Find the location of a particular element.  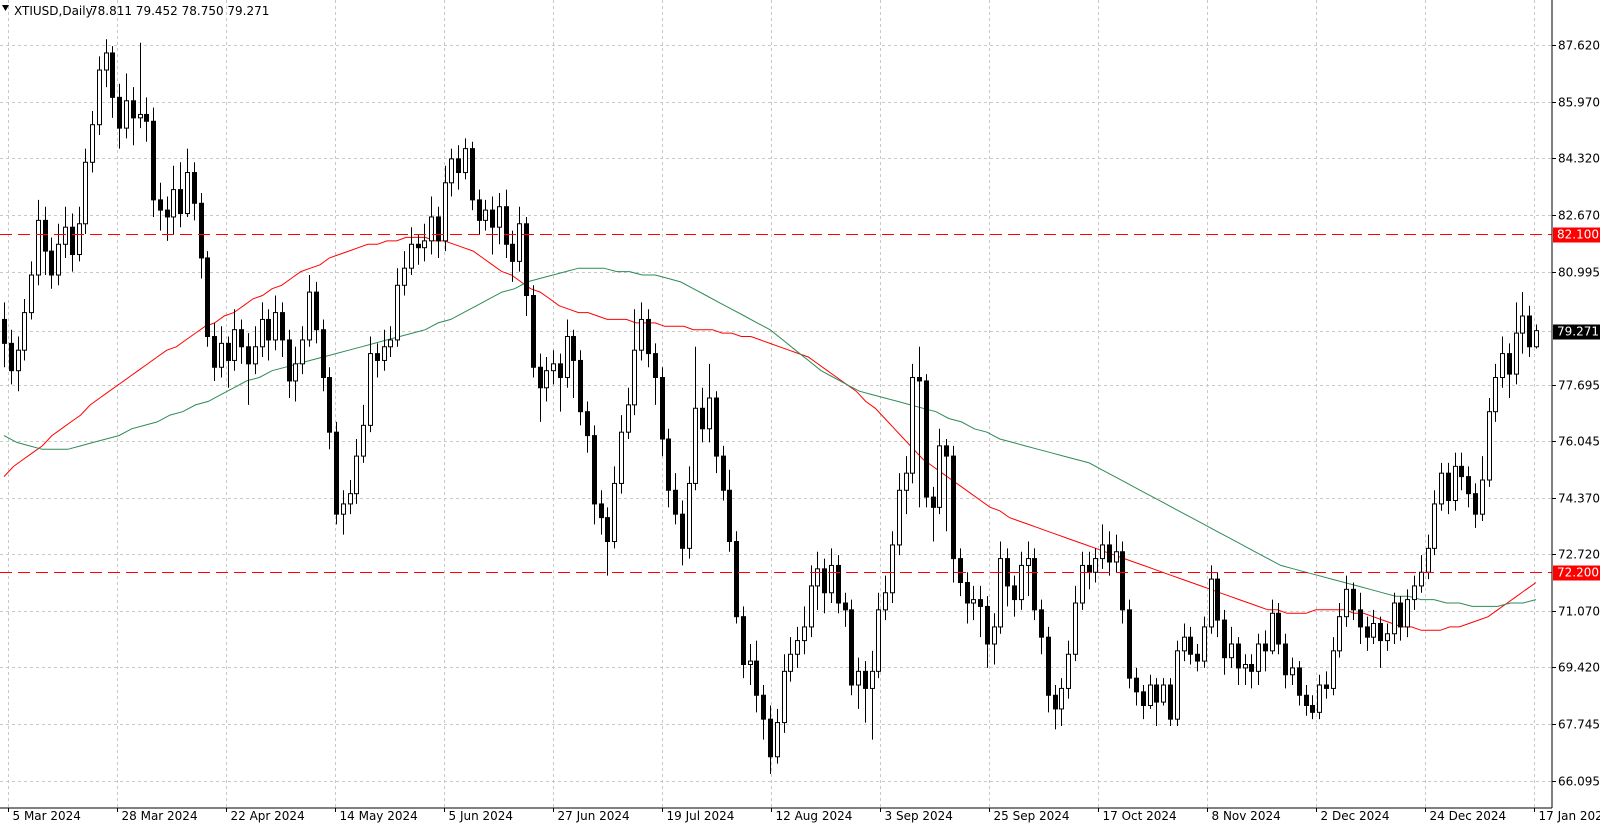

y-tick-label: 82.670 is located at coordinates (1579, 216).